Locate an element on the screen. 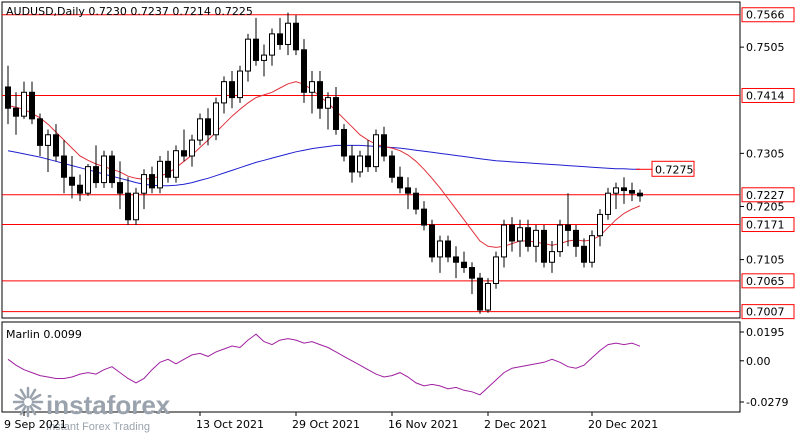  watermark-brand: instaforex is located at coordinates (108, 405).